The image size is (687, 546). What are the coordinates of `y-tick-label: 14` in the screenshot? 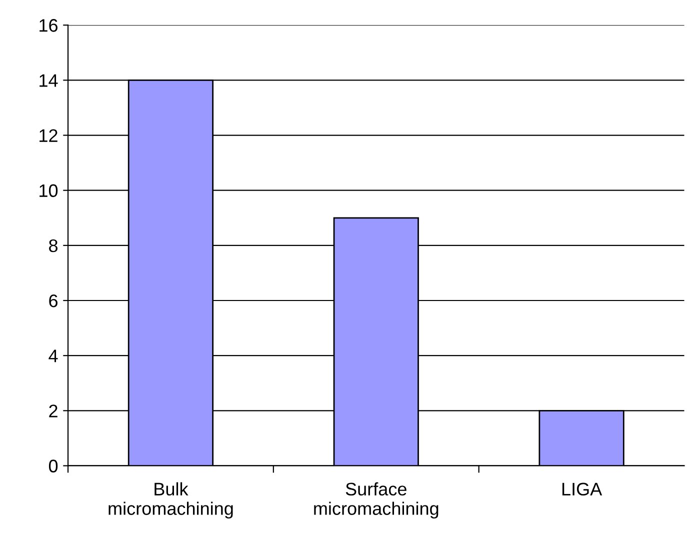 It's located at (49, 80).